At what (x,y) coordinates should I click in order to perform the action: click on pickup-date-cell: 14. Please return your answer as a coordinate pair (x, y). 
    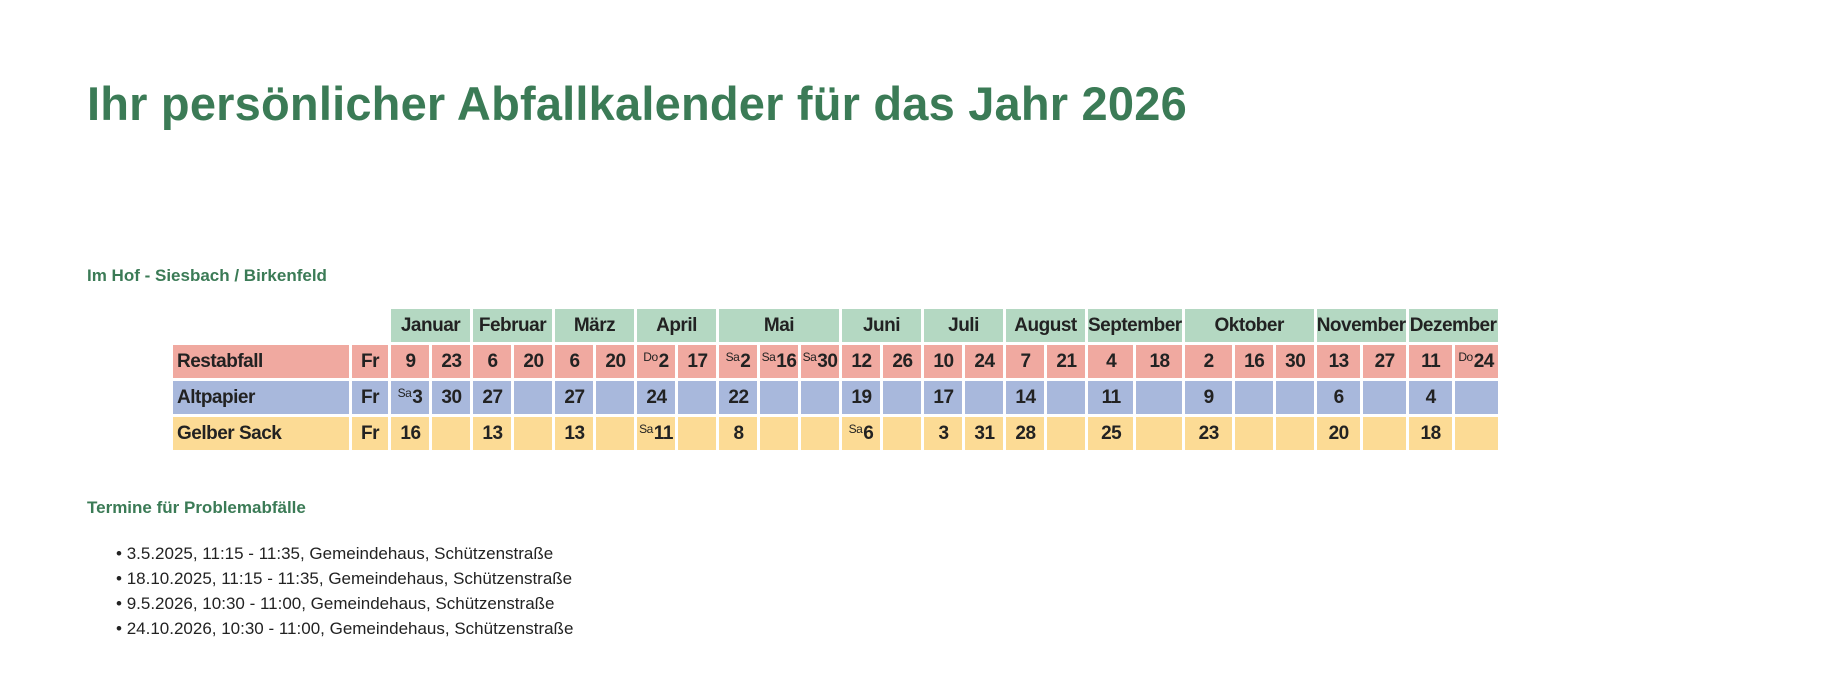
    Looking at the image, I should click on (1025, 397).